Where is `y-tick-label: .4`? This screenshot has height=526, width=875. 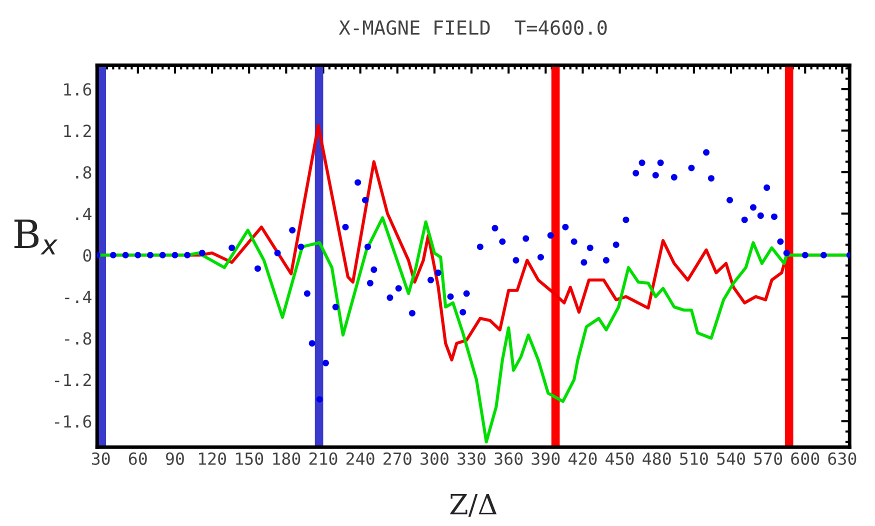
y-tick-label: .4 is located at coordinates (84, 214).